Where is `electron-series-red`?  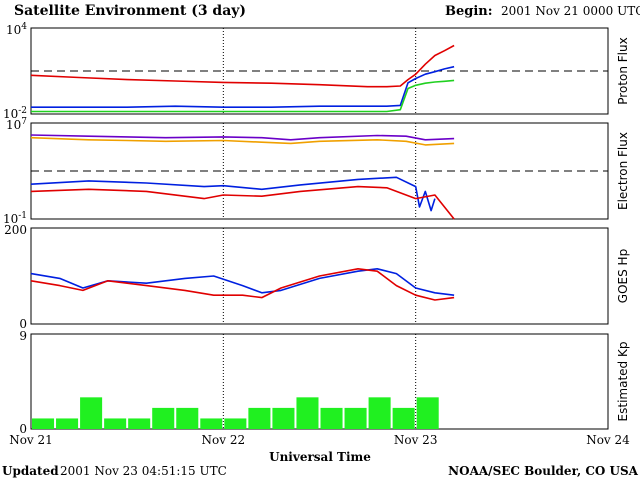
electron-series-red is located at coordinates (242, 202).